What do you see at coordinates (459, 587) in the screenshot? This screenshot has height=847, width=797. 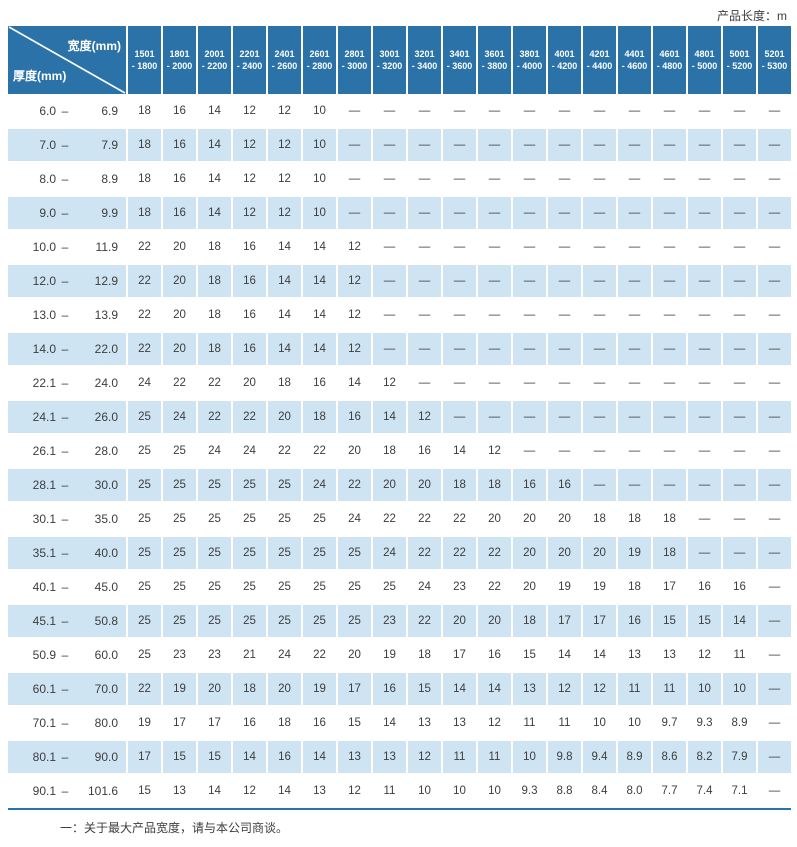 I see `table-cell: 23` at bounding box center [459, 587].